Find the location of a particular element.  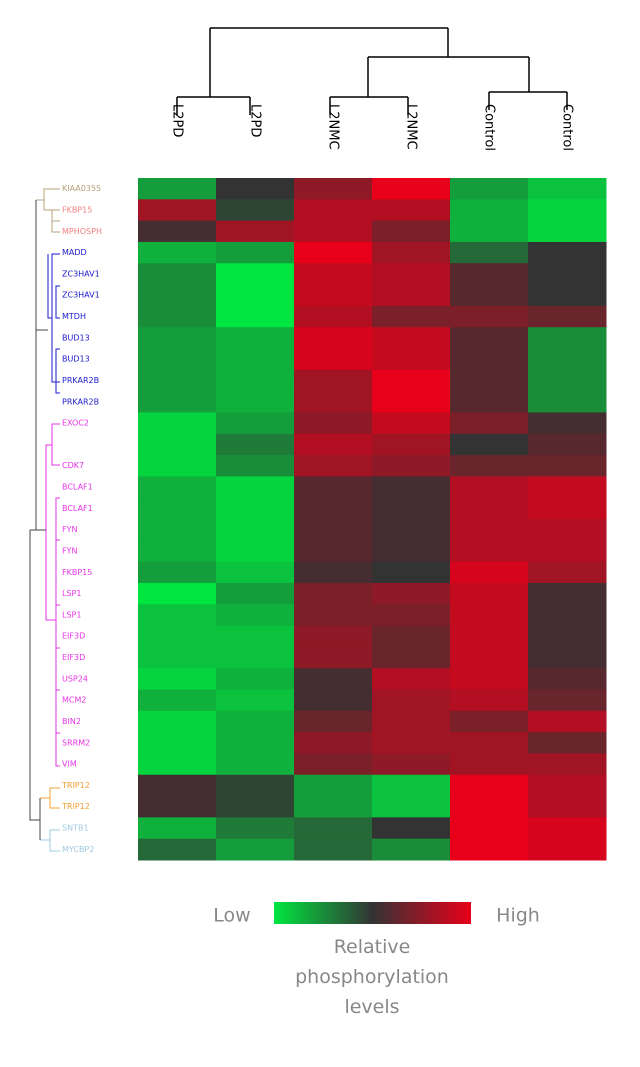

row-label: TRIP12 is located at coordinates (75, 806).